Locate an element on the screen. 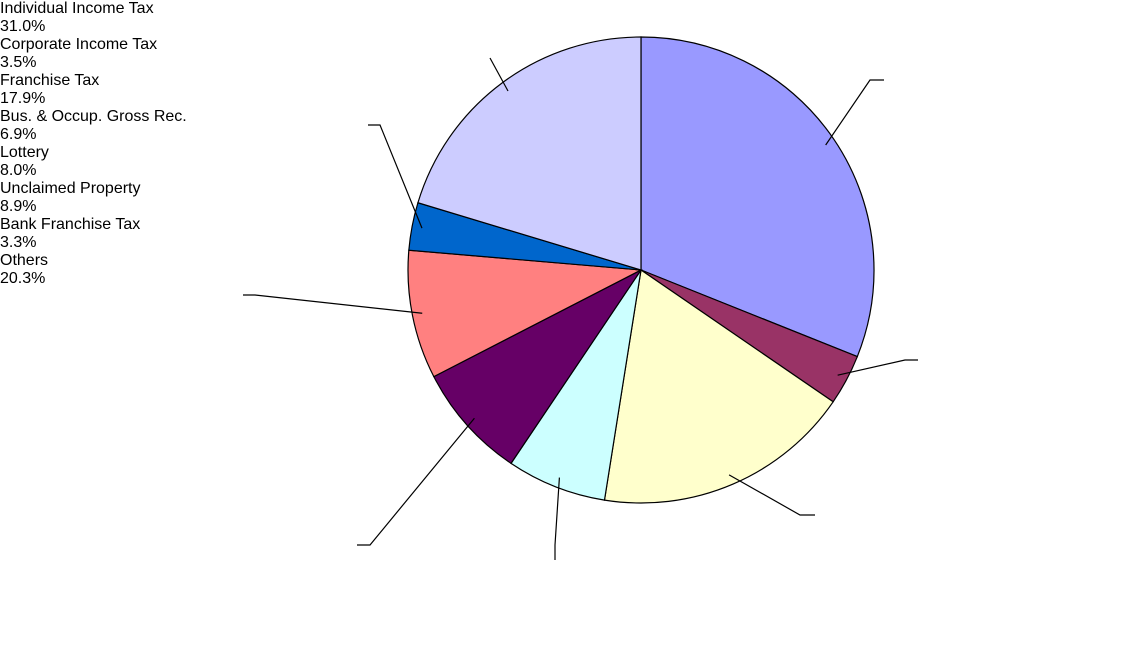  category-label: Others is located at coordinates (24, 260).